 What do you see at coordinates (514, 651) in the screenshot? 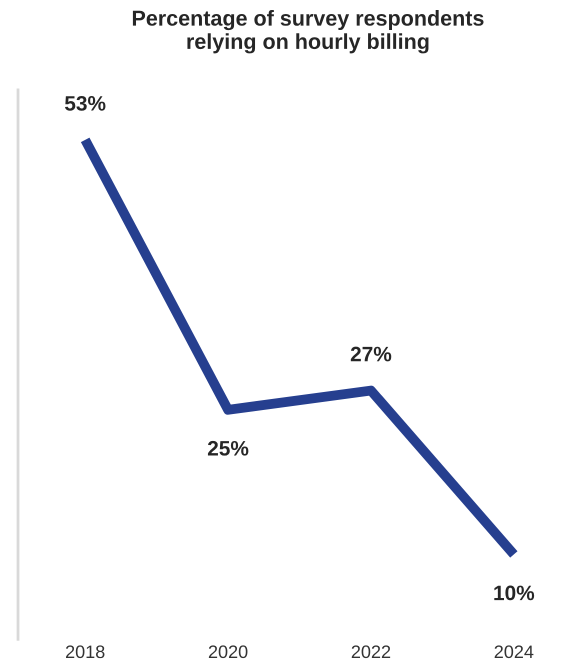
I see `x-tick-label: 2024` at bounding box center [514, 651].